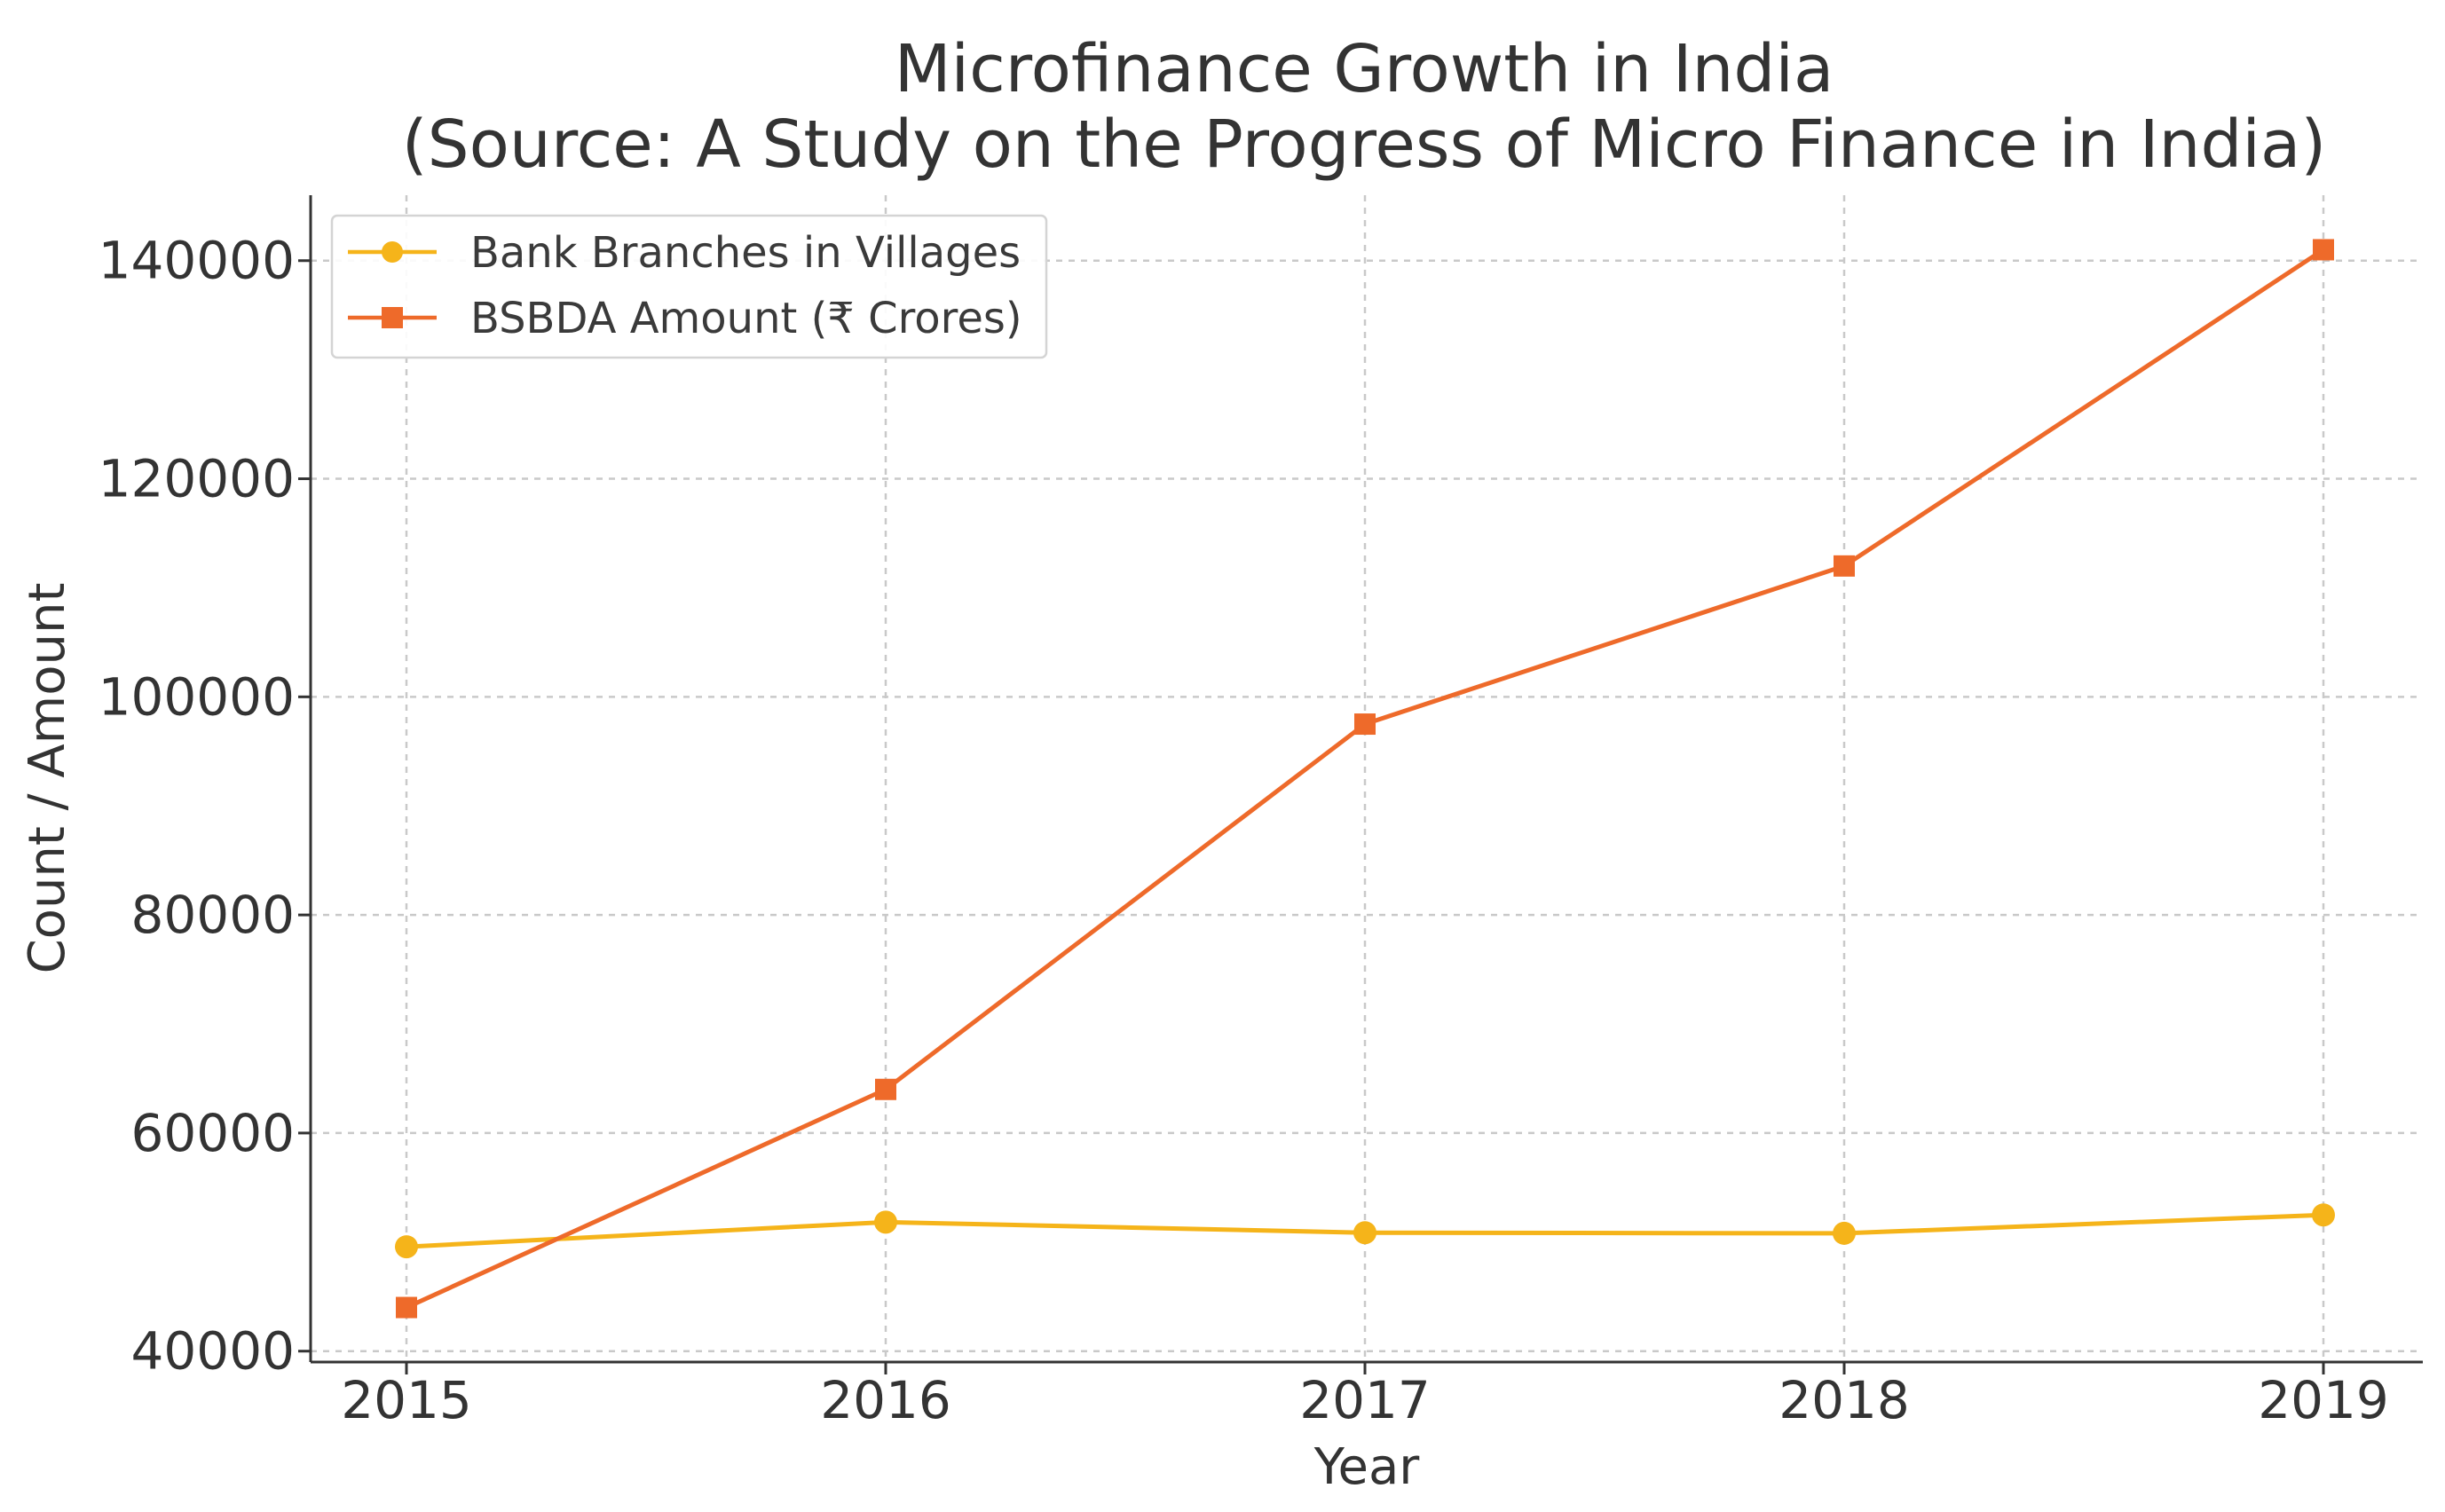  What do you see at coordinates (2323, 1400) in the screenshot?
I see `x-tick-label: 2019` at bounding box center [2323, 1400].